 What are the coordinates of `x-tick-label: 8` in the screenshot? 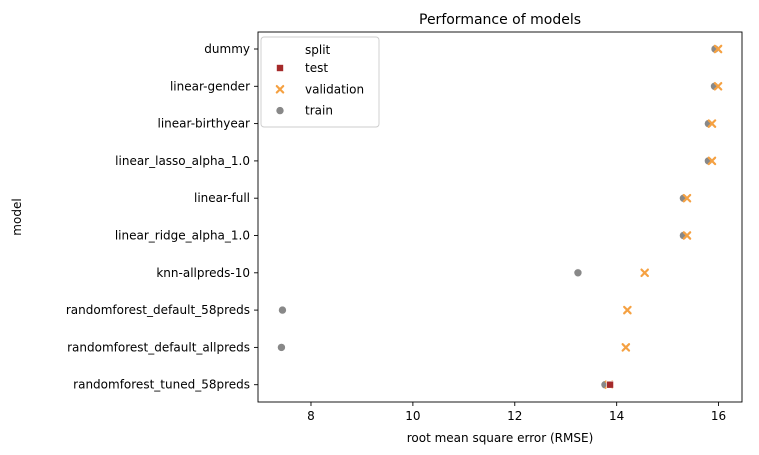 It's located at (311, 416).